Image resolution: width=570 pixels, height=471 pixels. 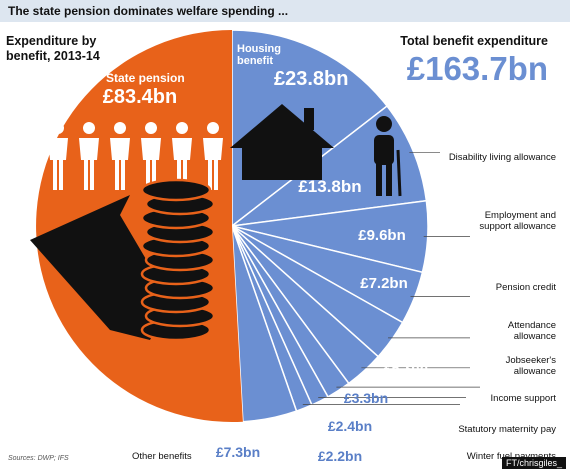 What do you see at coordinates (282, 142) in the screenshot?
I see `house-icon` at bounding box center [282, 142].